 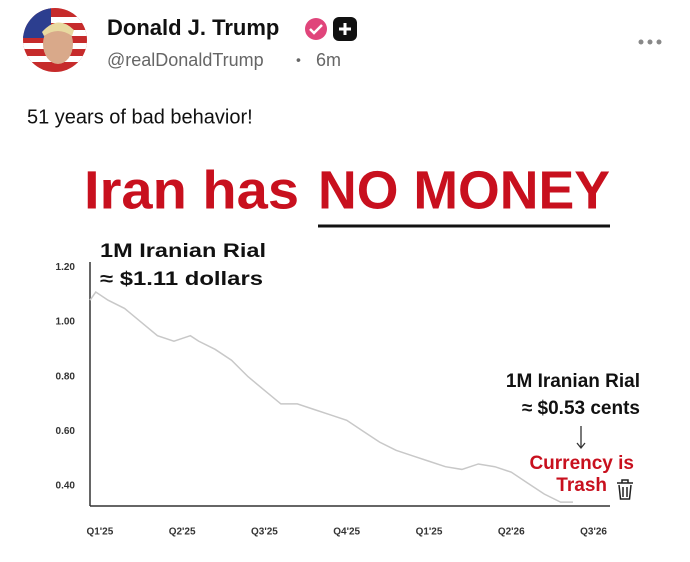 I want to click on y-tick-label: 0.40, so click(x=66, y=485).